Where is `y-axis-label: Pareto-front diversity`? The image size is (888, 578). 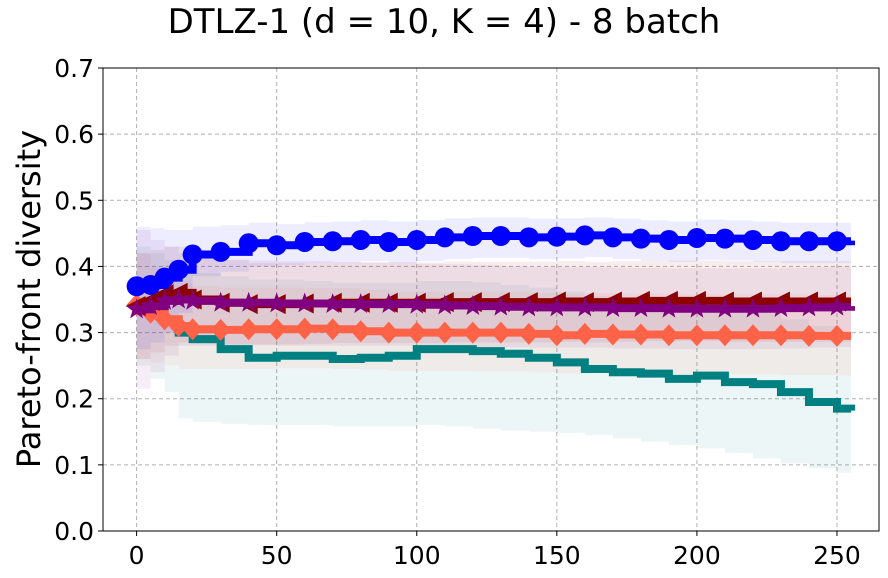 y-axis-label: Pareto-front diversity is located at coordinates (29, 299).